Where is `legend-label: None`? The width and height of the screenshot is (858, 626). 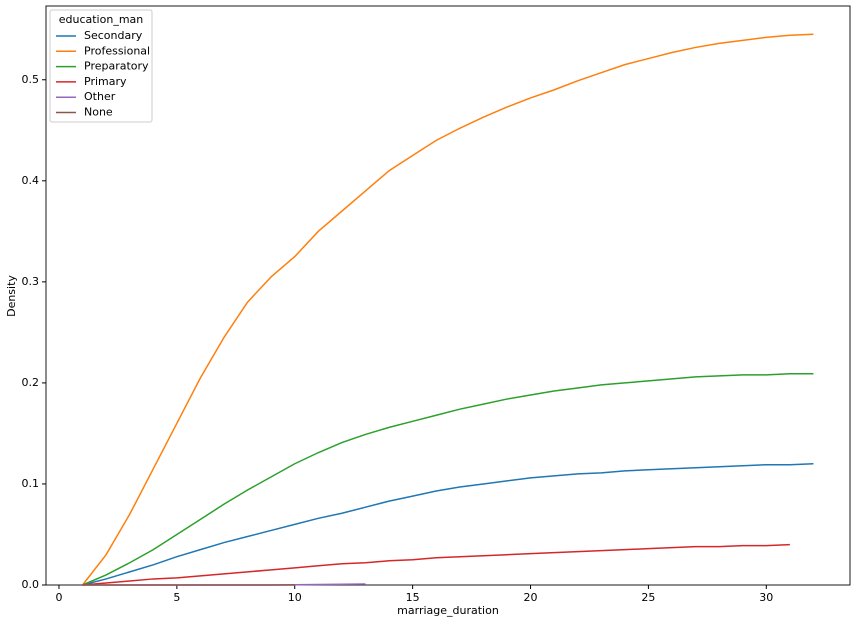 legend-label: None is located at coordinates (98, 112).